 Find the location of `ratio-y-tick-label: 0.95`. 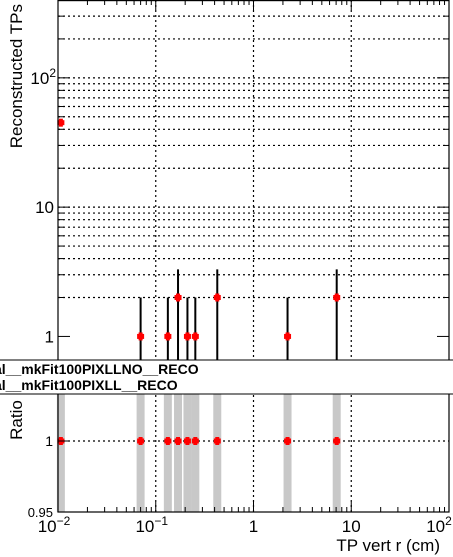

ratio-y-tick-label: 0.95 is located at coordinates (40, 512).